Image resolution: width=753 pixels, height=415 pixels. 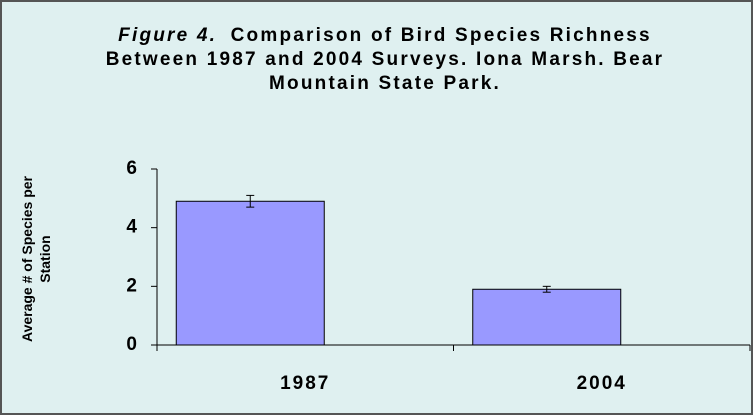 I want to click on figure-label: Figure 4., so click(x=168, y=35).